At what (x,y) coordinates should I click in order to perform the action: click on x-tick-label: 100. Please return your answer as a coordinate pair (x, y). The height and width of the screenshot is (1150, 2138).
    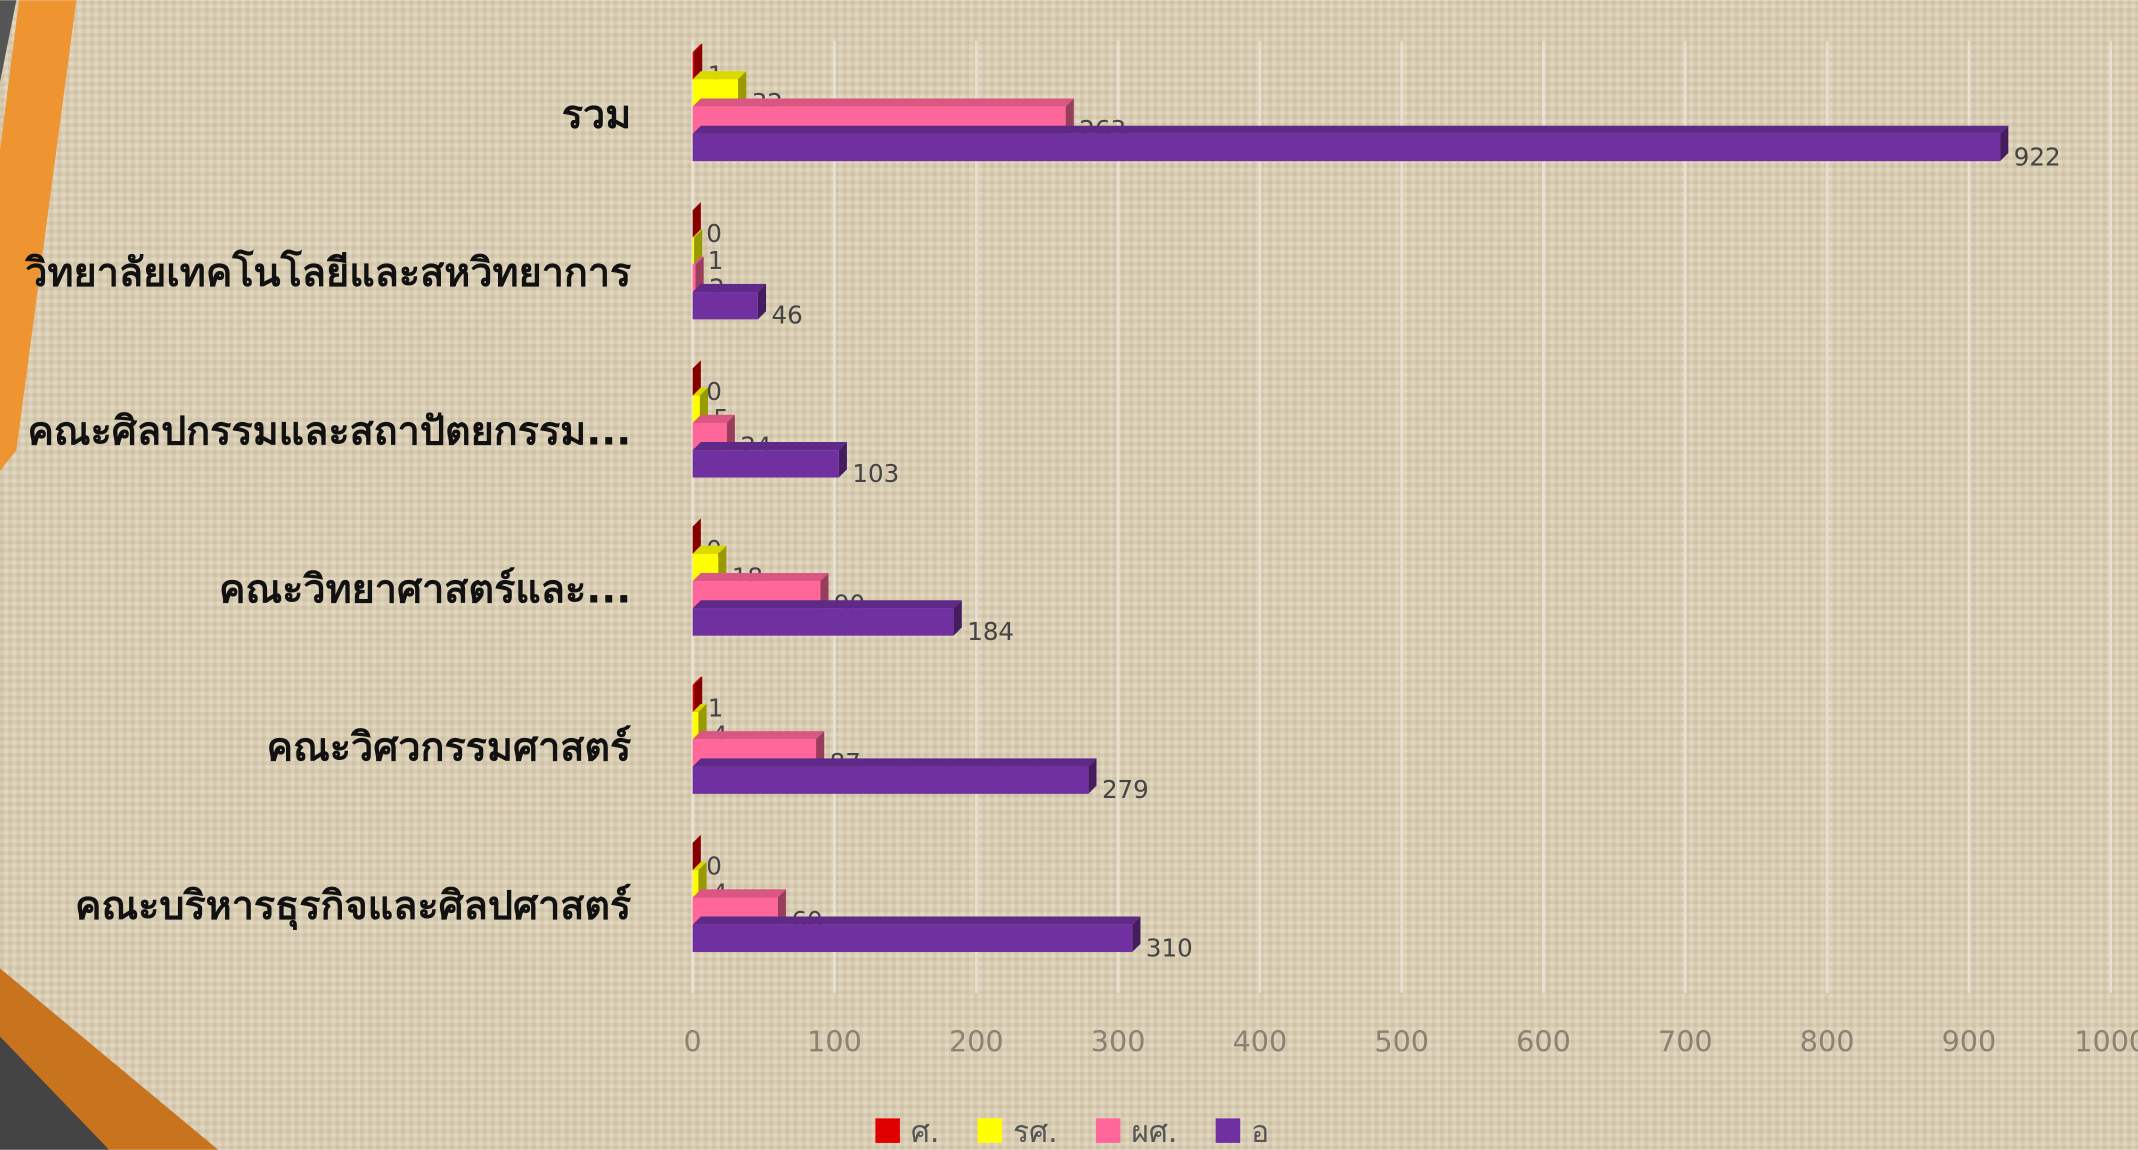
    Looking at the image, I should click on (834, 1041).